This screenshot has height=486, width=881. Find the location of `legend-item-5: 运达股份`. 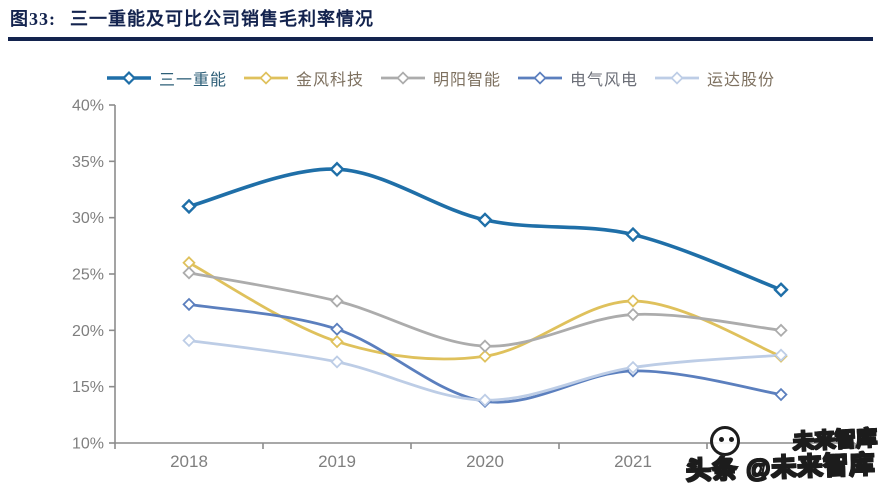

legend-item-5: 运达股份 is located at coordinates (714, 78).